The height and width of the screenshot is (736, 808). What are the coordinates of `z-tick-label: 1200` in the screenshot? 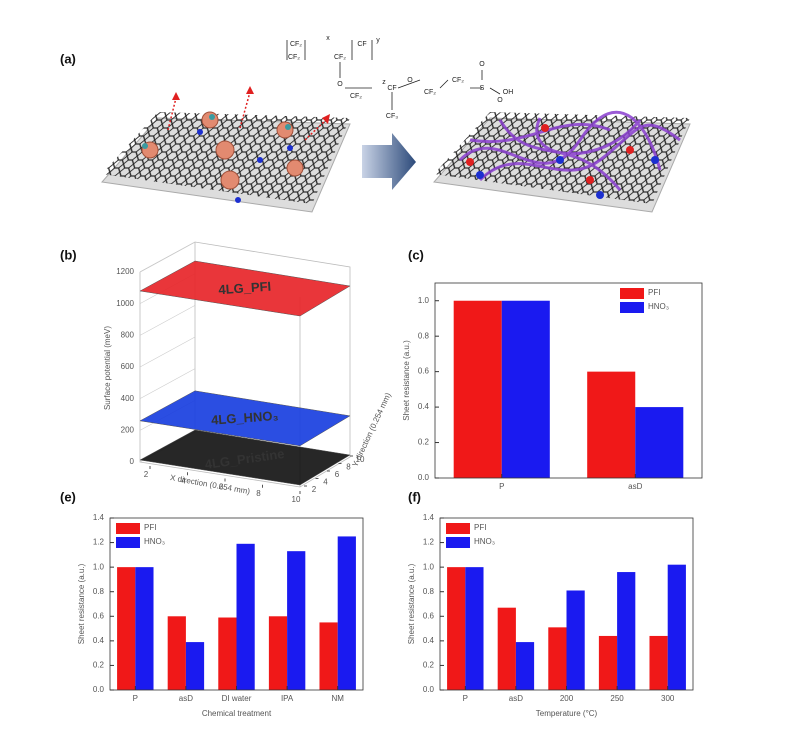 It's located at (125, 271).